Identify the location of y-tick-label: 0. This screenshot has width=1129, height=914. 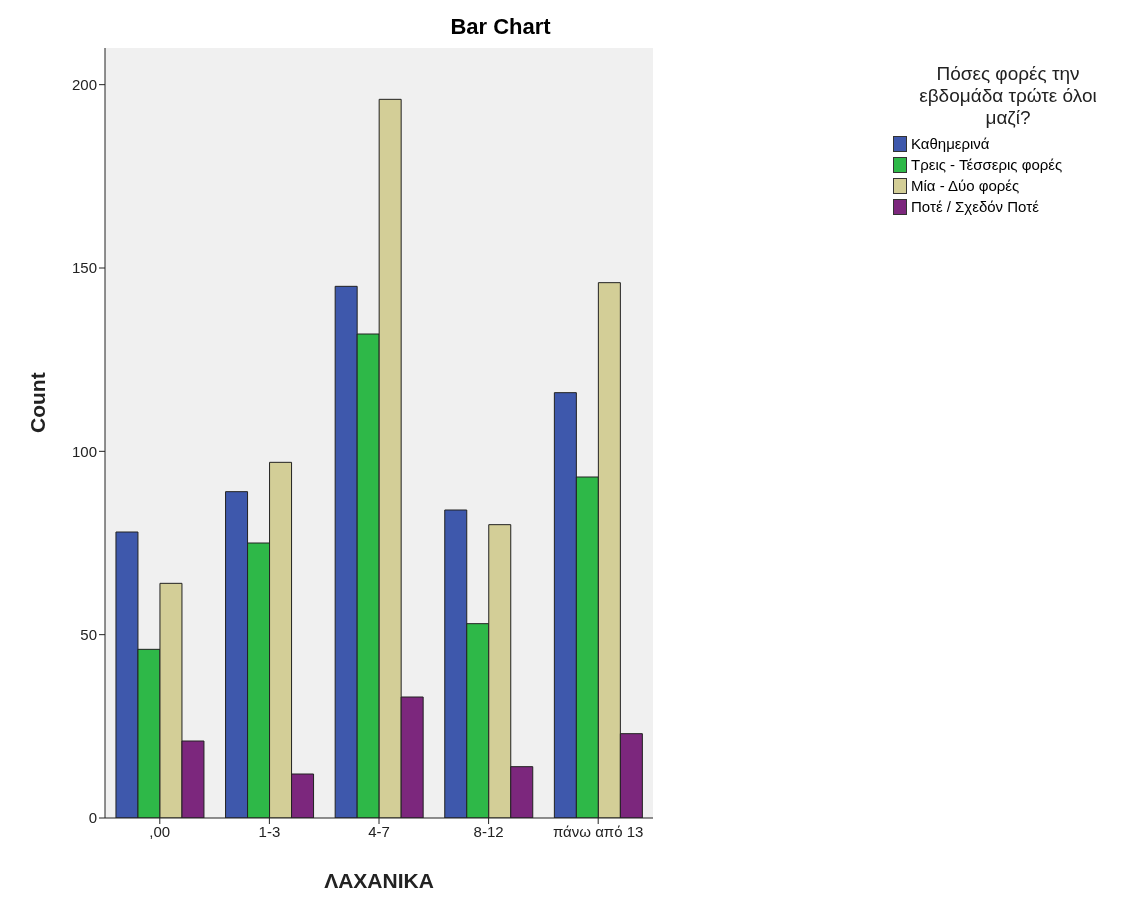
(92, 818).